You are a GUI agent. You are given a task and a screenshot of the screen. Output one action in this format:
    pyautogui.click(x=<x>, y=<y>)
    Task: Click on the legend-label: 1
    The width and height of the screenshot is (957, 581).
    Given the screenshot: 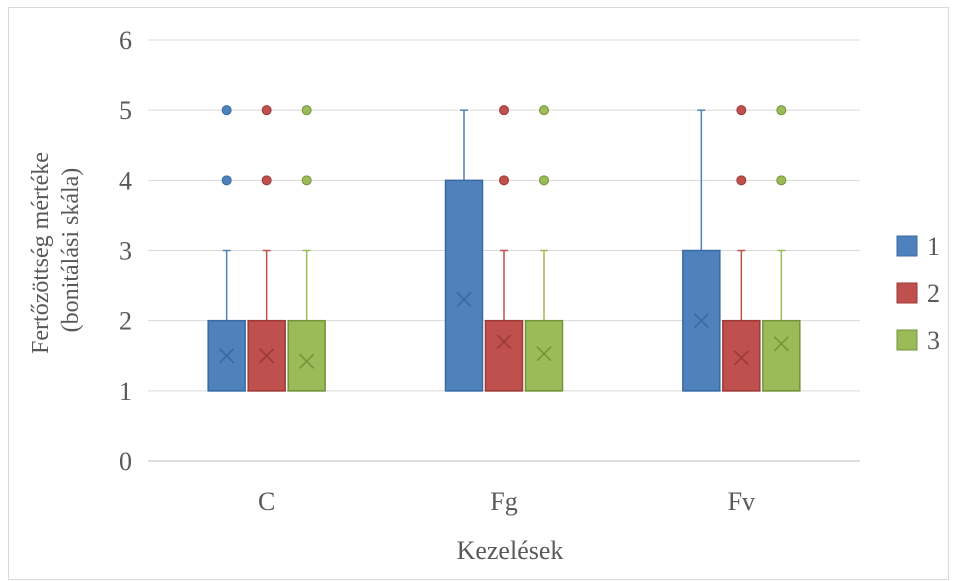 What is the action you would take?
    pyautogui.click(x=933, y=246)
    